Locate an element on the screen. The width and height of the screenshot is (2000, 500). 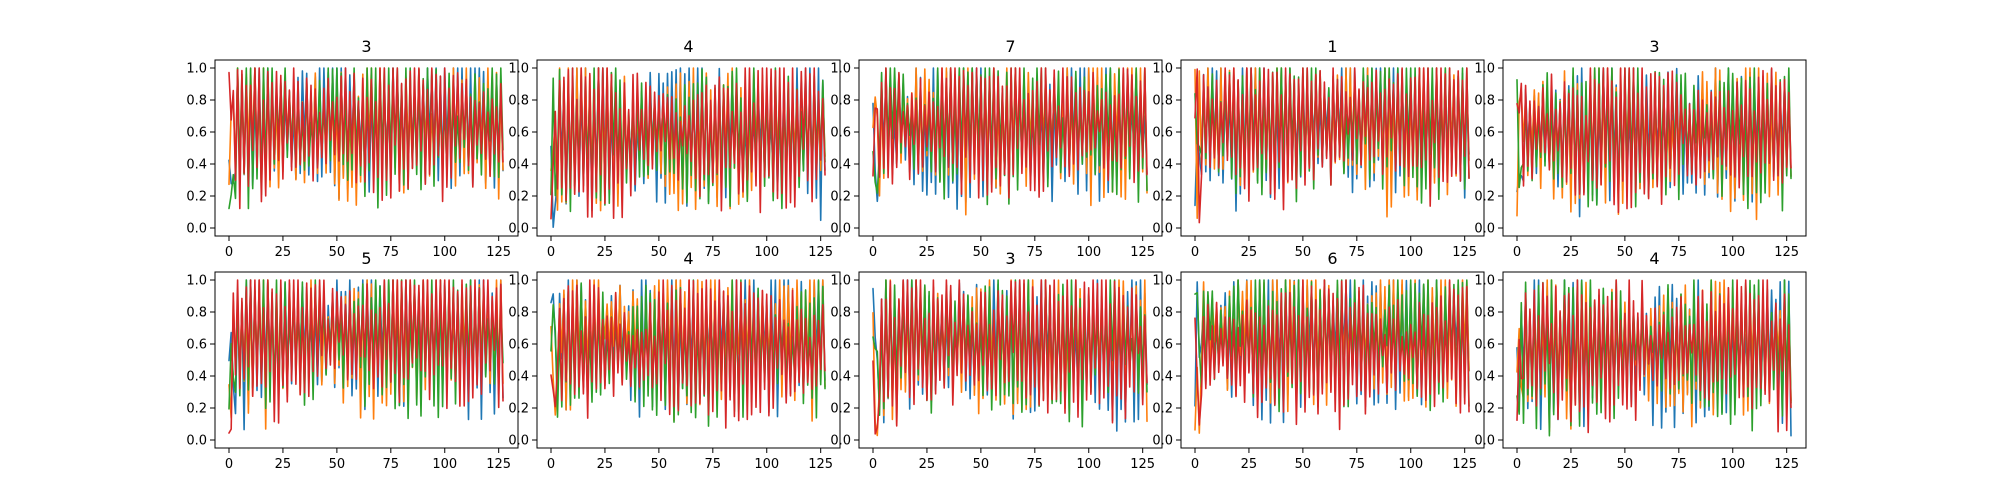
subplot-title: 1 is located at coordinates (1332, 46).